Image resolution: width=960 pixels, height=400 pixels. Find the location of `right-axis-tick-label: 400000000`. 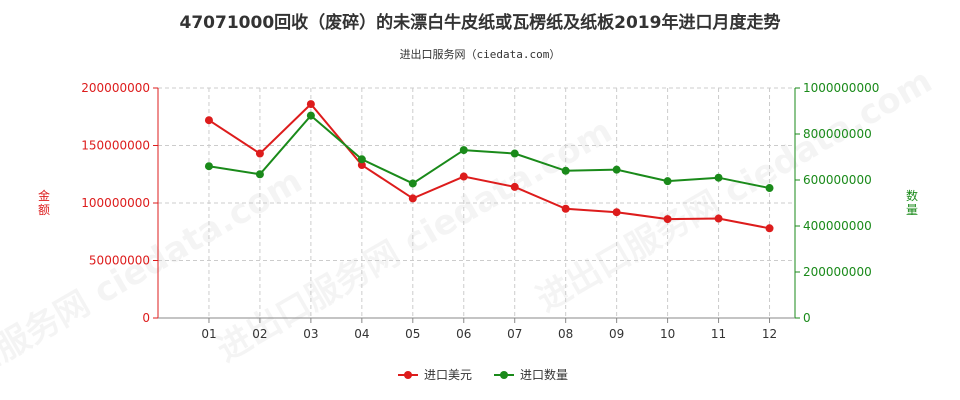

right-axis-tick-label: 400000000 is located at coordinates (837, 226).